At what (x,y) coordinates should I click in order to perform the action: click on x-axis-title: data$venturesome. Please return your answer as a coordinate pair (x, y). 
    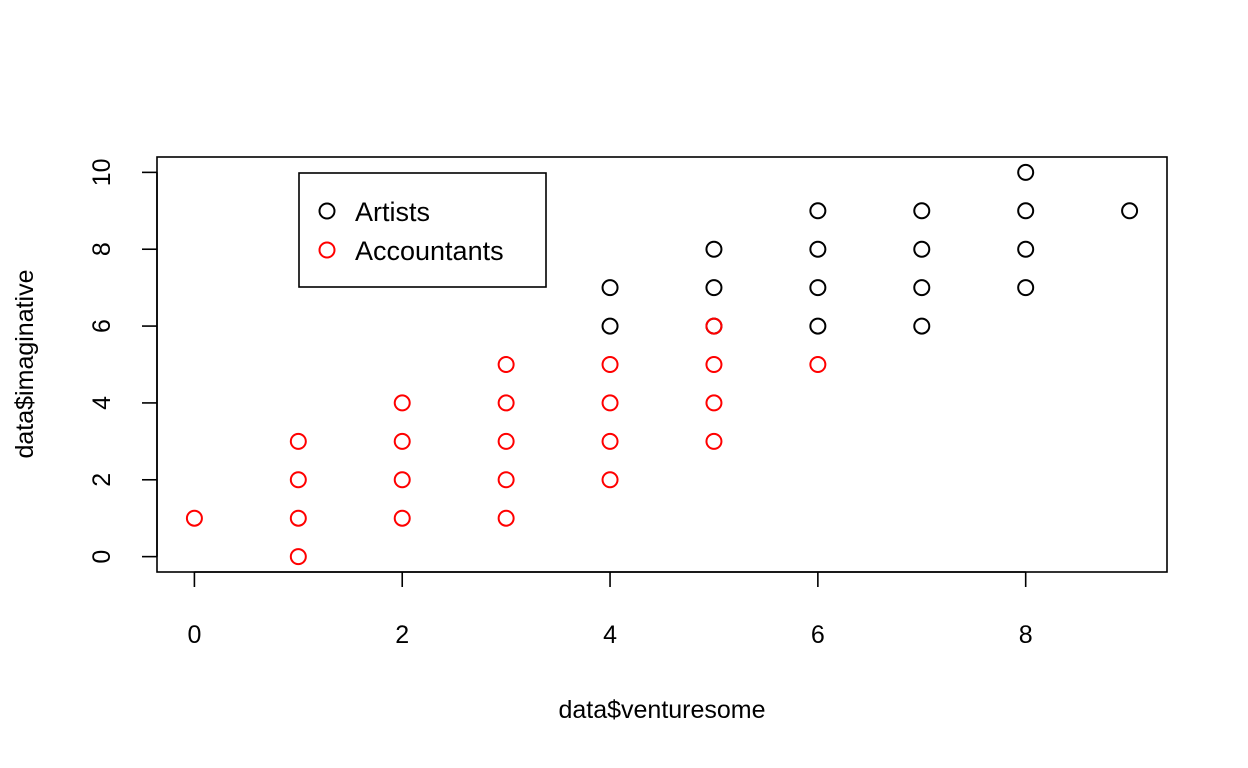
    Looking at the image, I should click on (661, 710).